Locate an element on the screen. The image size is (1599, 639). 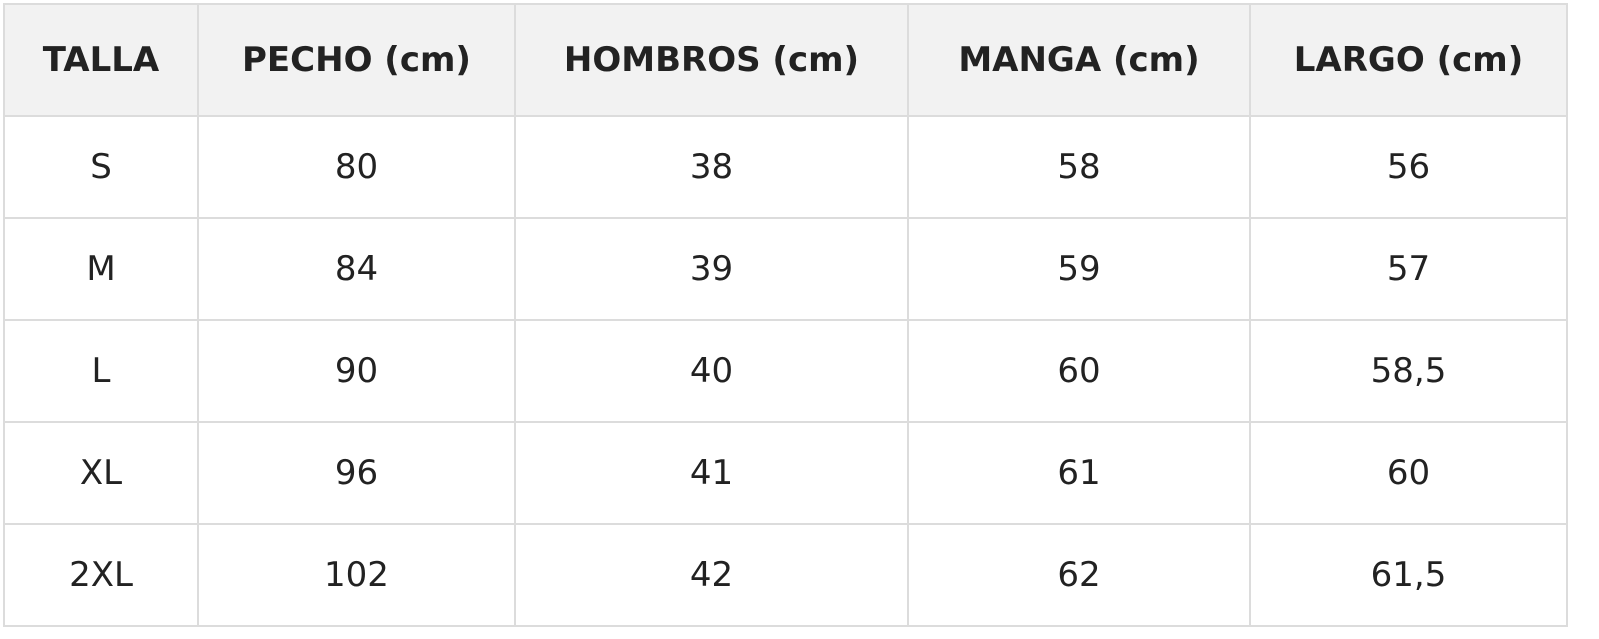
table-cell: 56 is located at coordinates (1408, 167).